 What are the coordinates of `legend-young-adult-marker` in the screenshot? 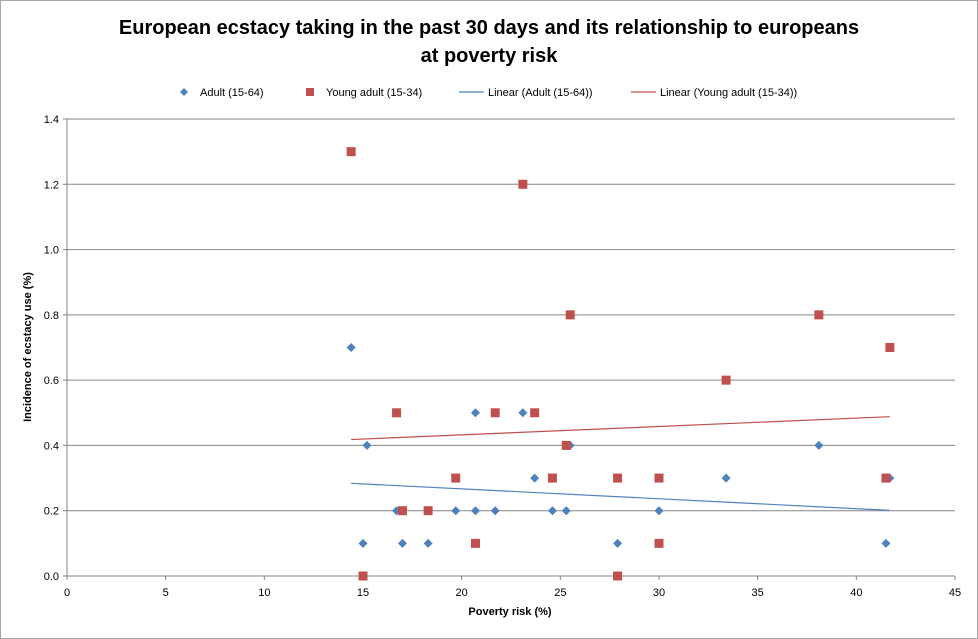 It's located at (310, 92).